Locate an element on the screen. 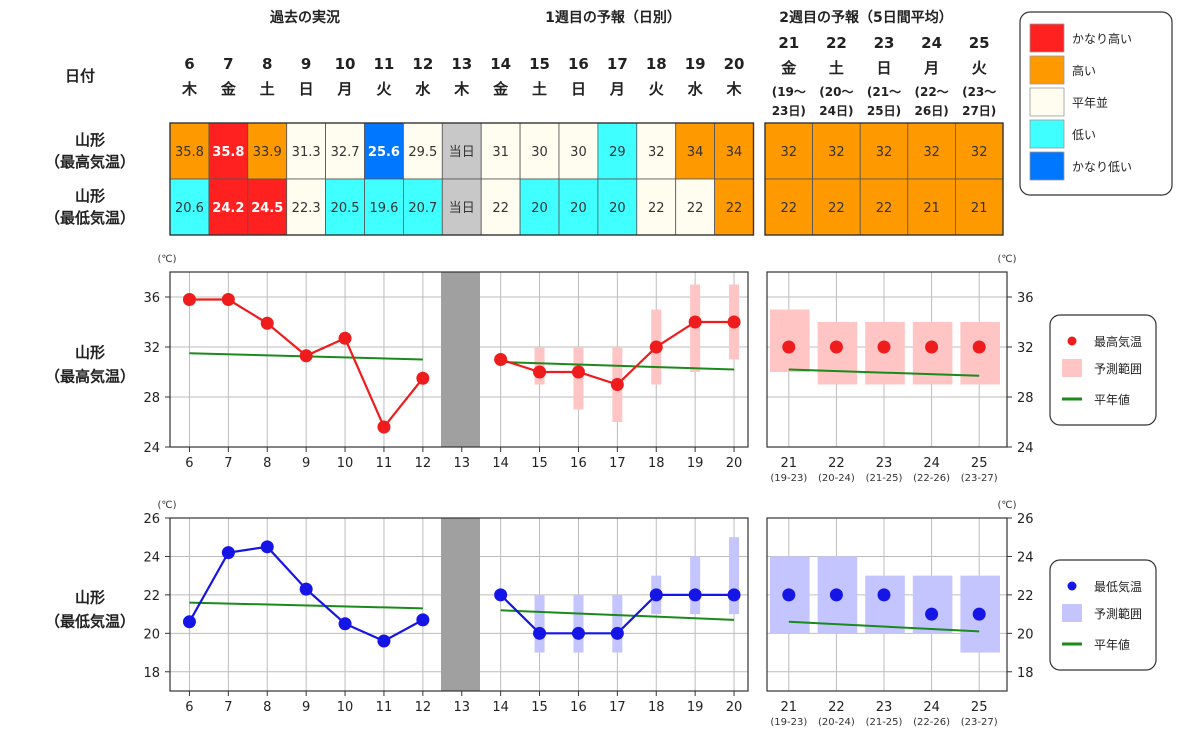  cell-value: 30 is located at coordinates (578, 152).